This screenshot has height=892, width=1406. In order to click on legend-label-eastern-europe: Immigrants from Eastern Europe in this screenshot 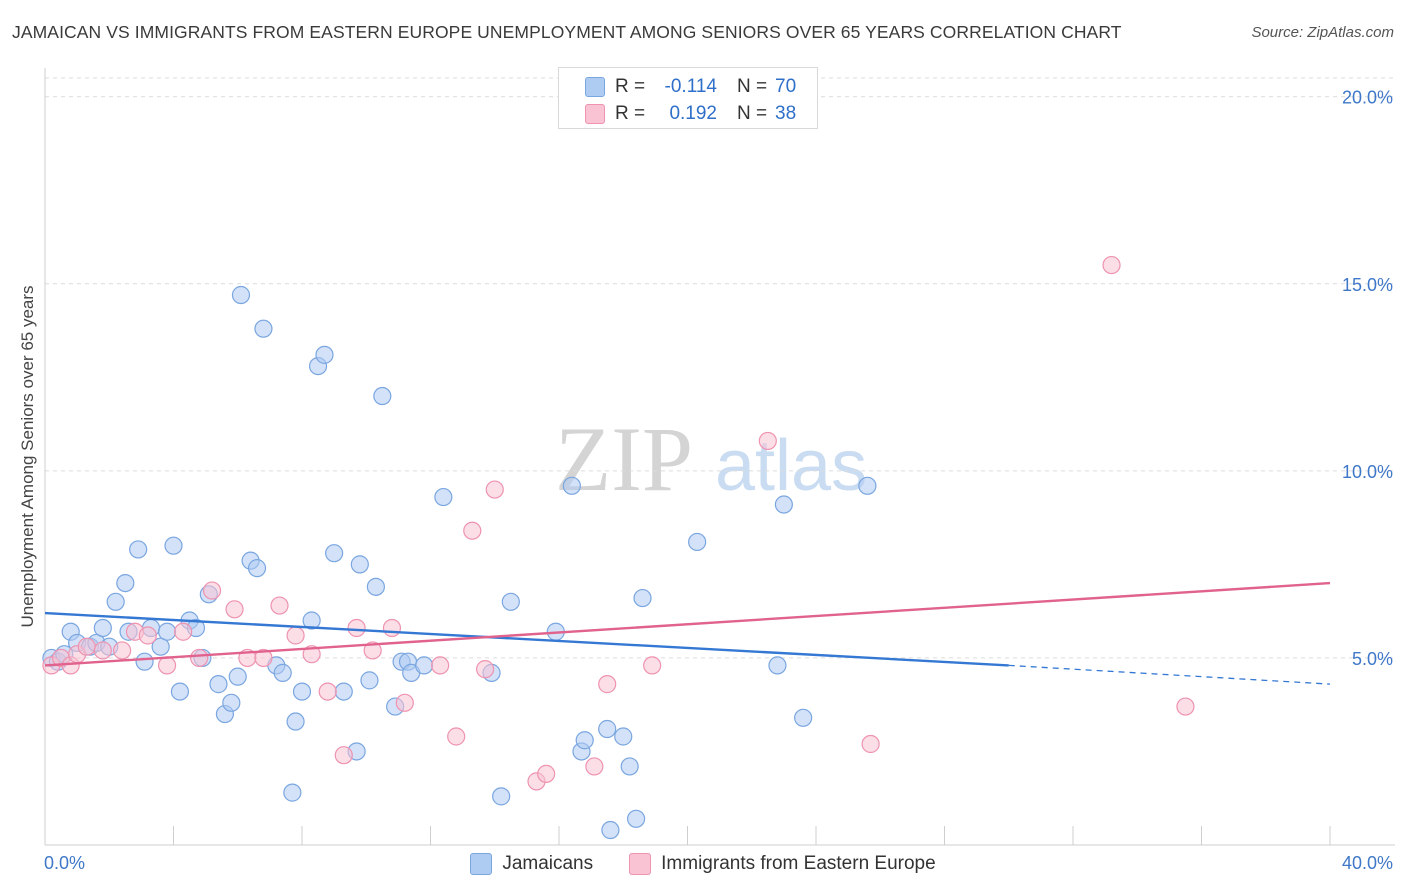, I will do `click(798, 863)`.